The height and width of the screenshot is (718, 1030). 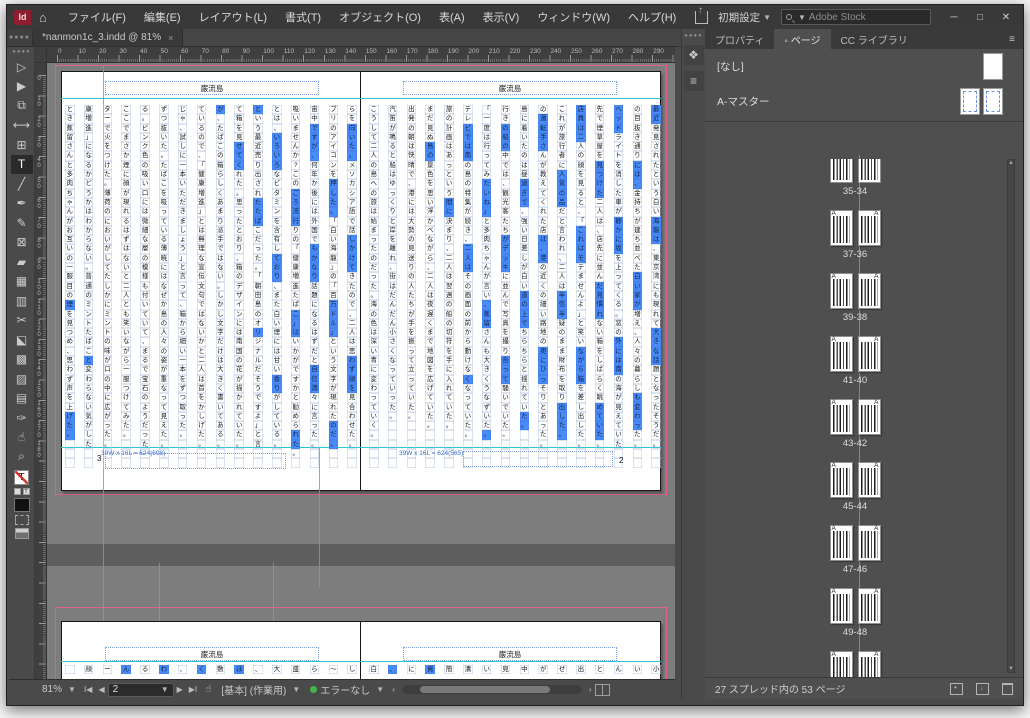 What do you see at coordinates (451, 18) in the screenshot?
I see `menu-item: 表(A)` at bounding box center [451, 18].